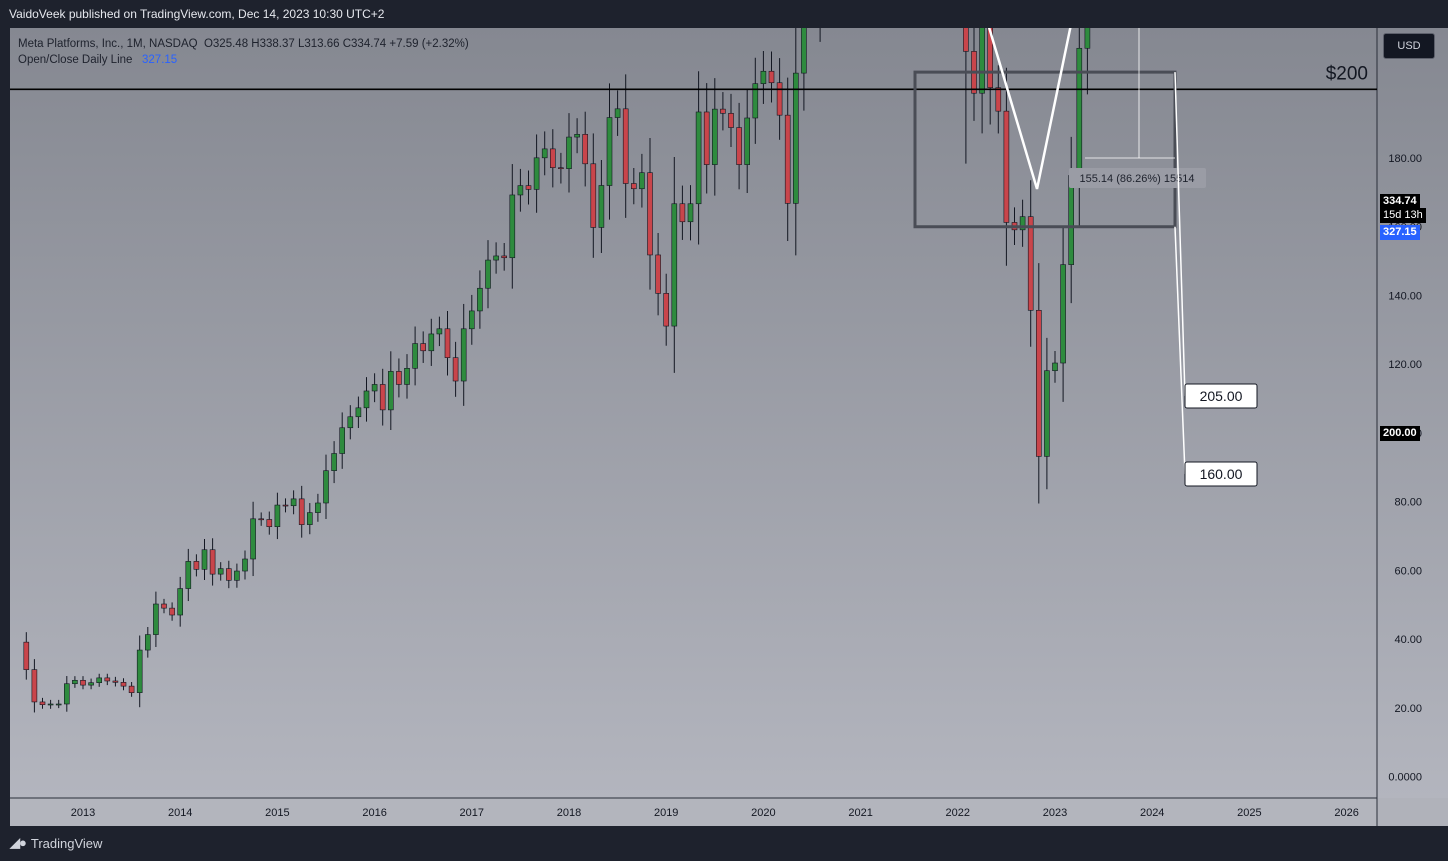 The width and height of the screenshot is (1448, 861). I want to click on v-pattern-line, so click(1052, 109).